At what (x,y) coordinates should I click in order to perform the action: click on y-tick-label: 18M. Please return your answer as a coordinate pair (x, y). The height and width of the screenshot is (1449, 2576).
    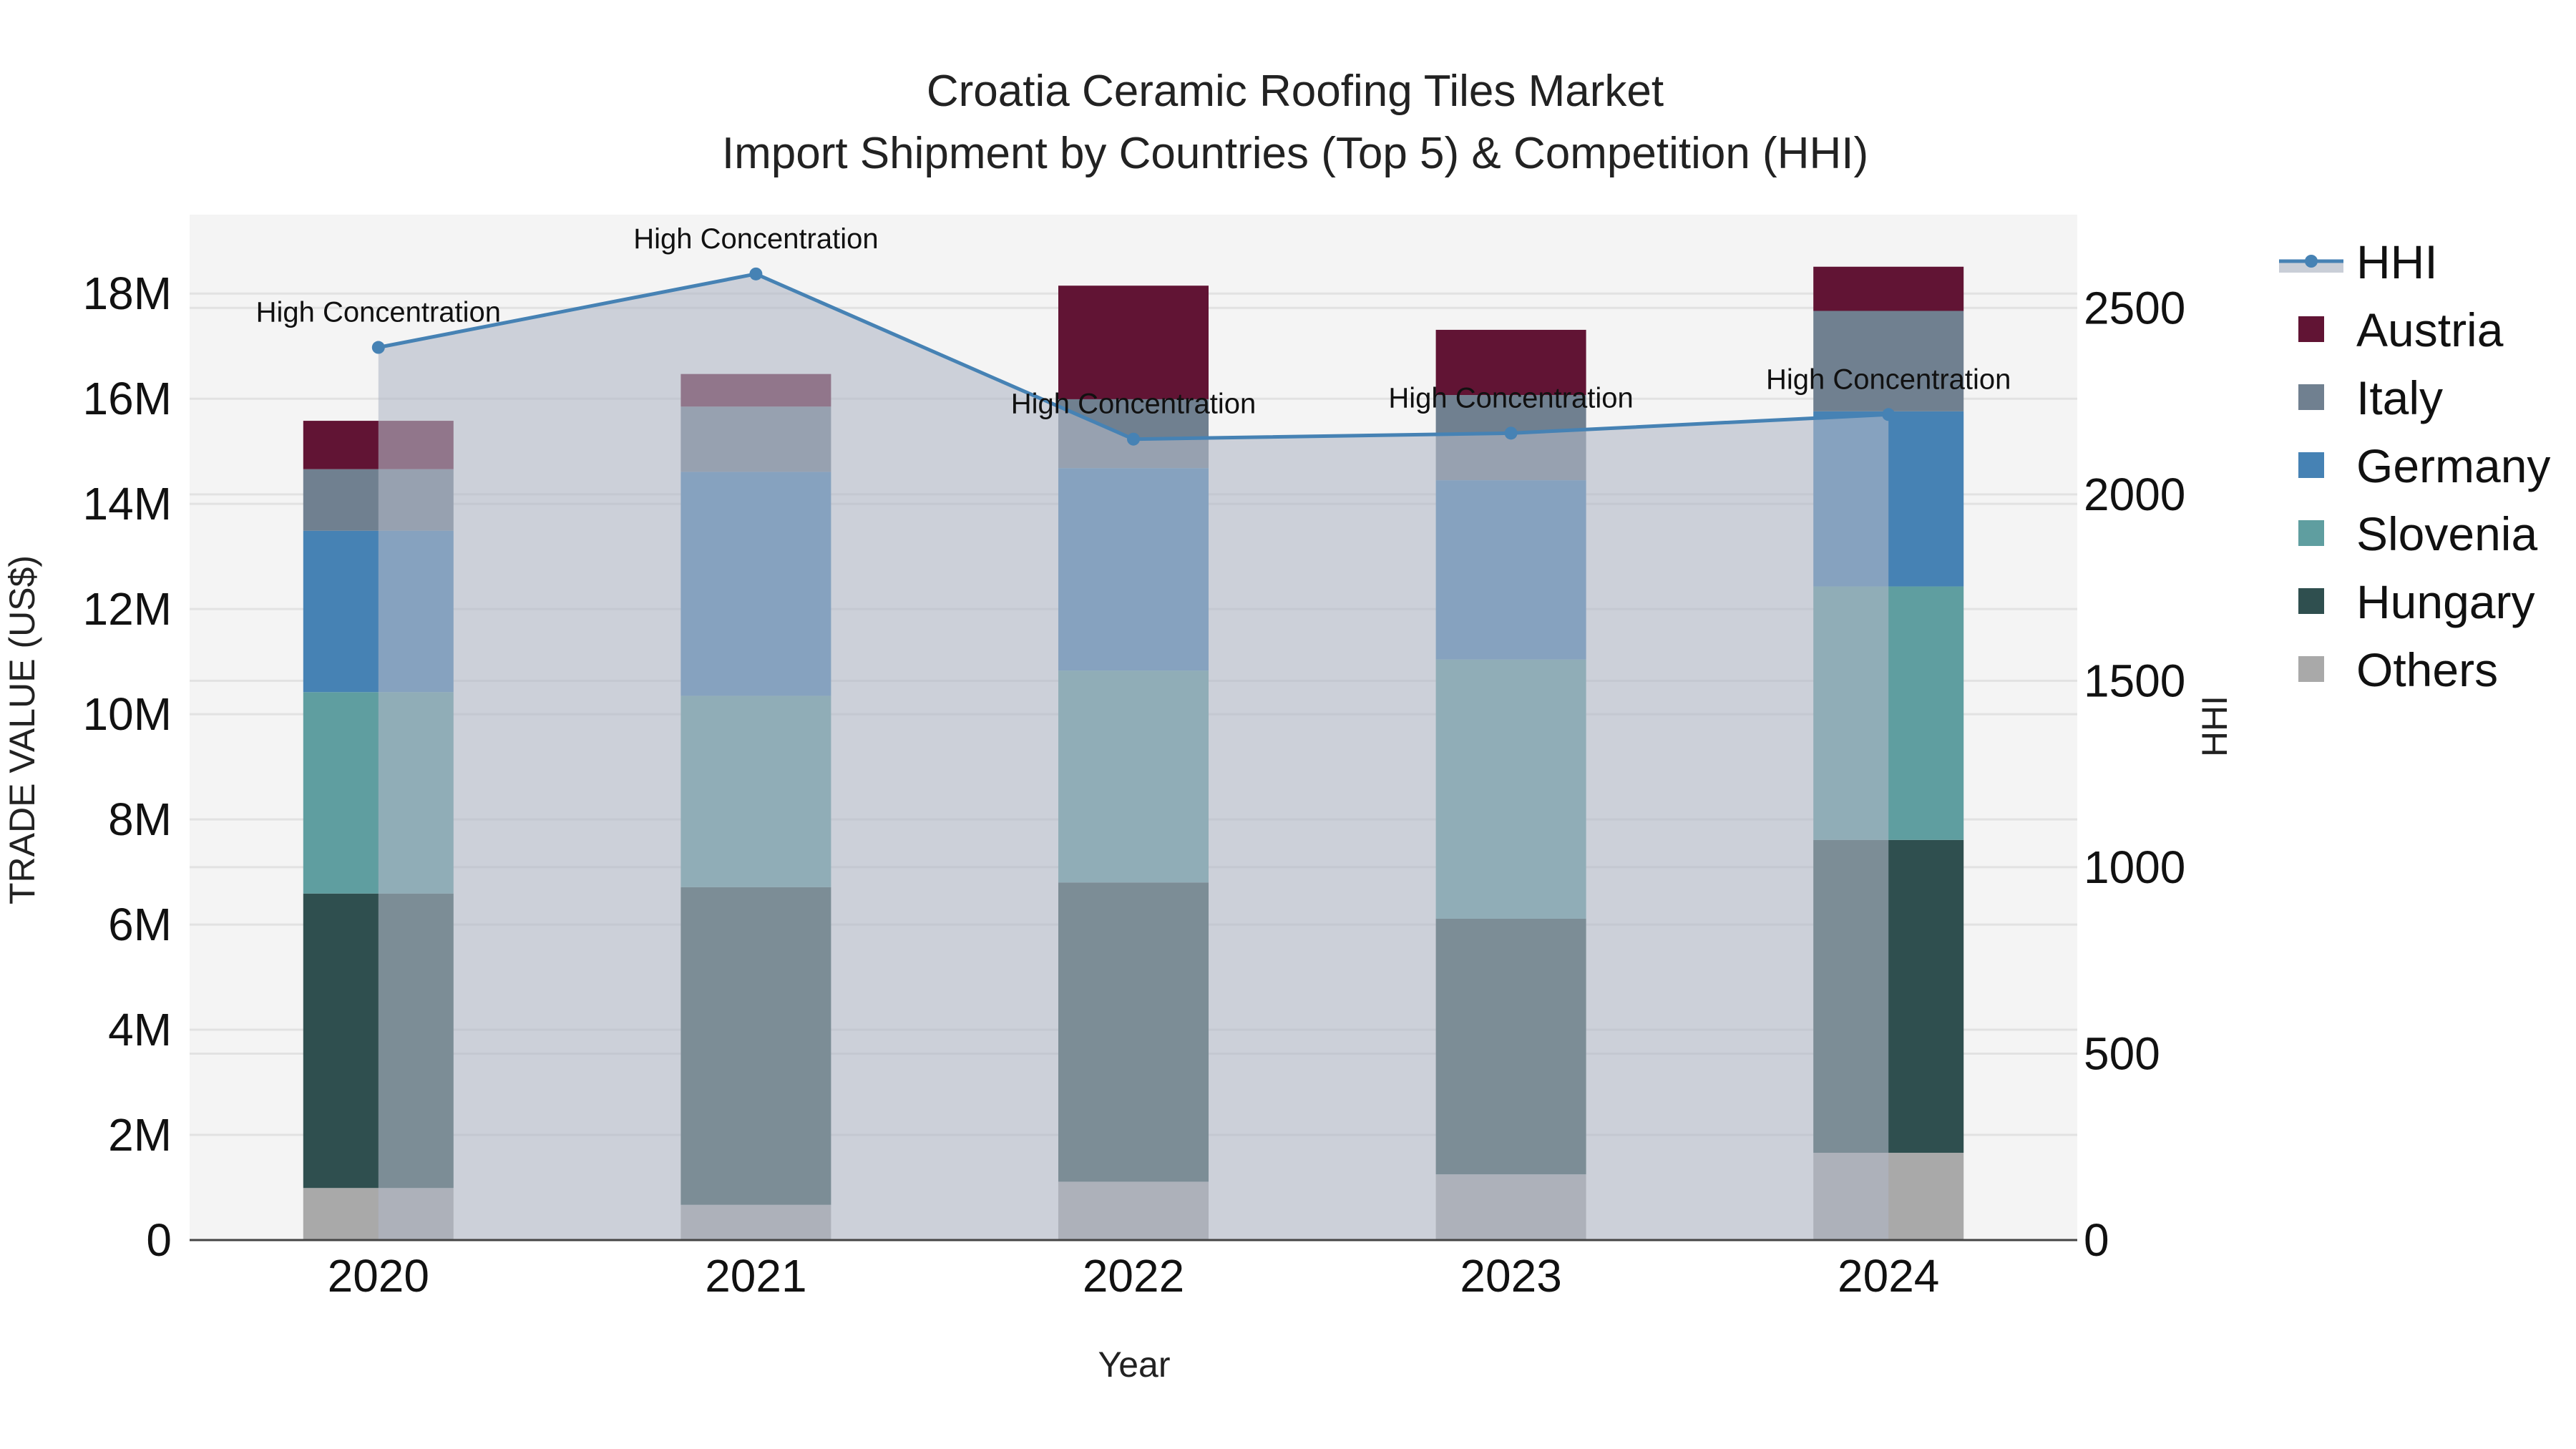
    Looking at the image, I should click on (127, 293).